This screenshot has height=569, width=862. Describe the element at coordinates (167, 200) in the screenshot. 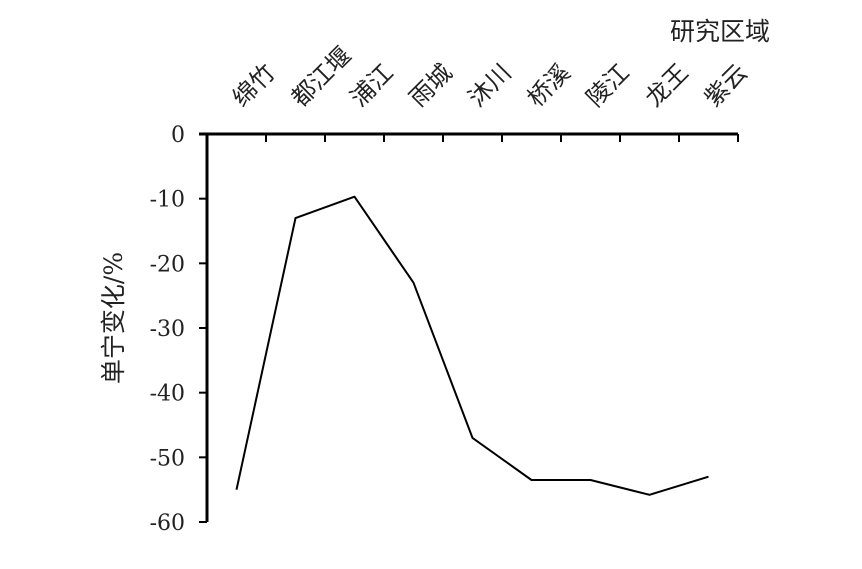

I see `y-tick-label: -10` at that location.